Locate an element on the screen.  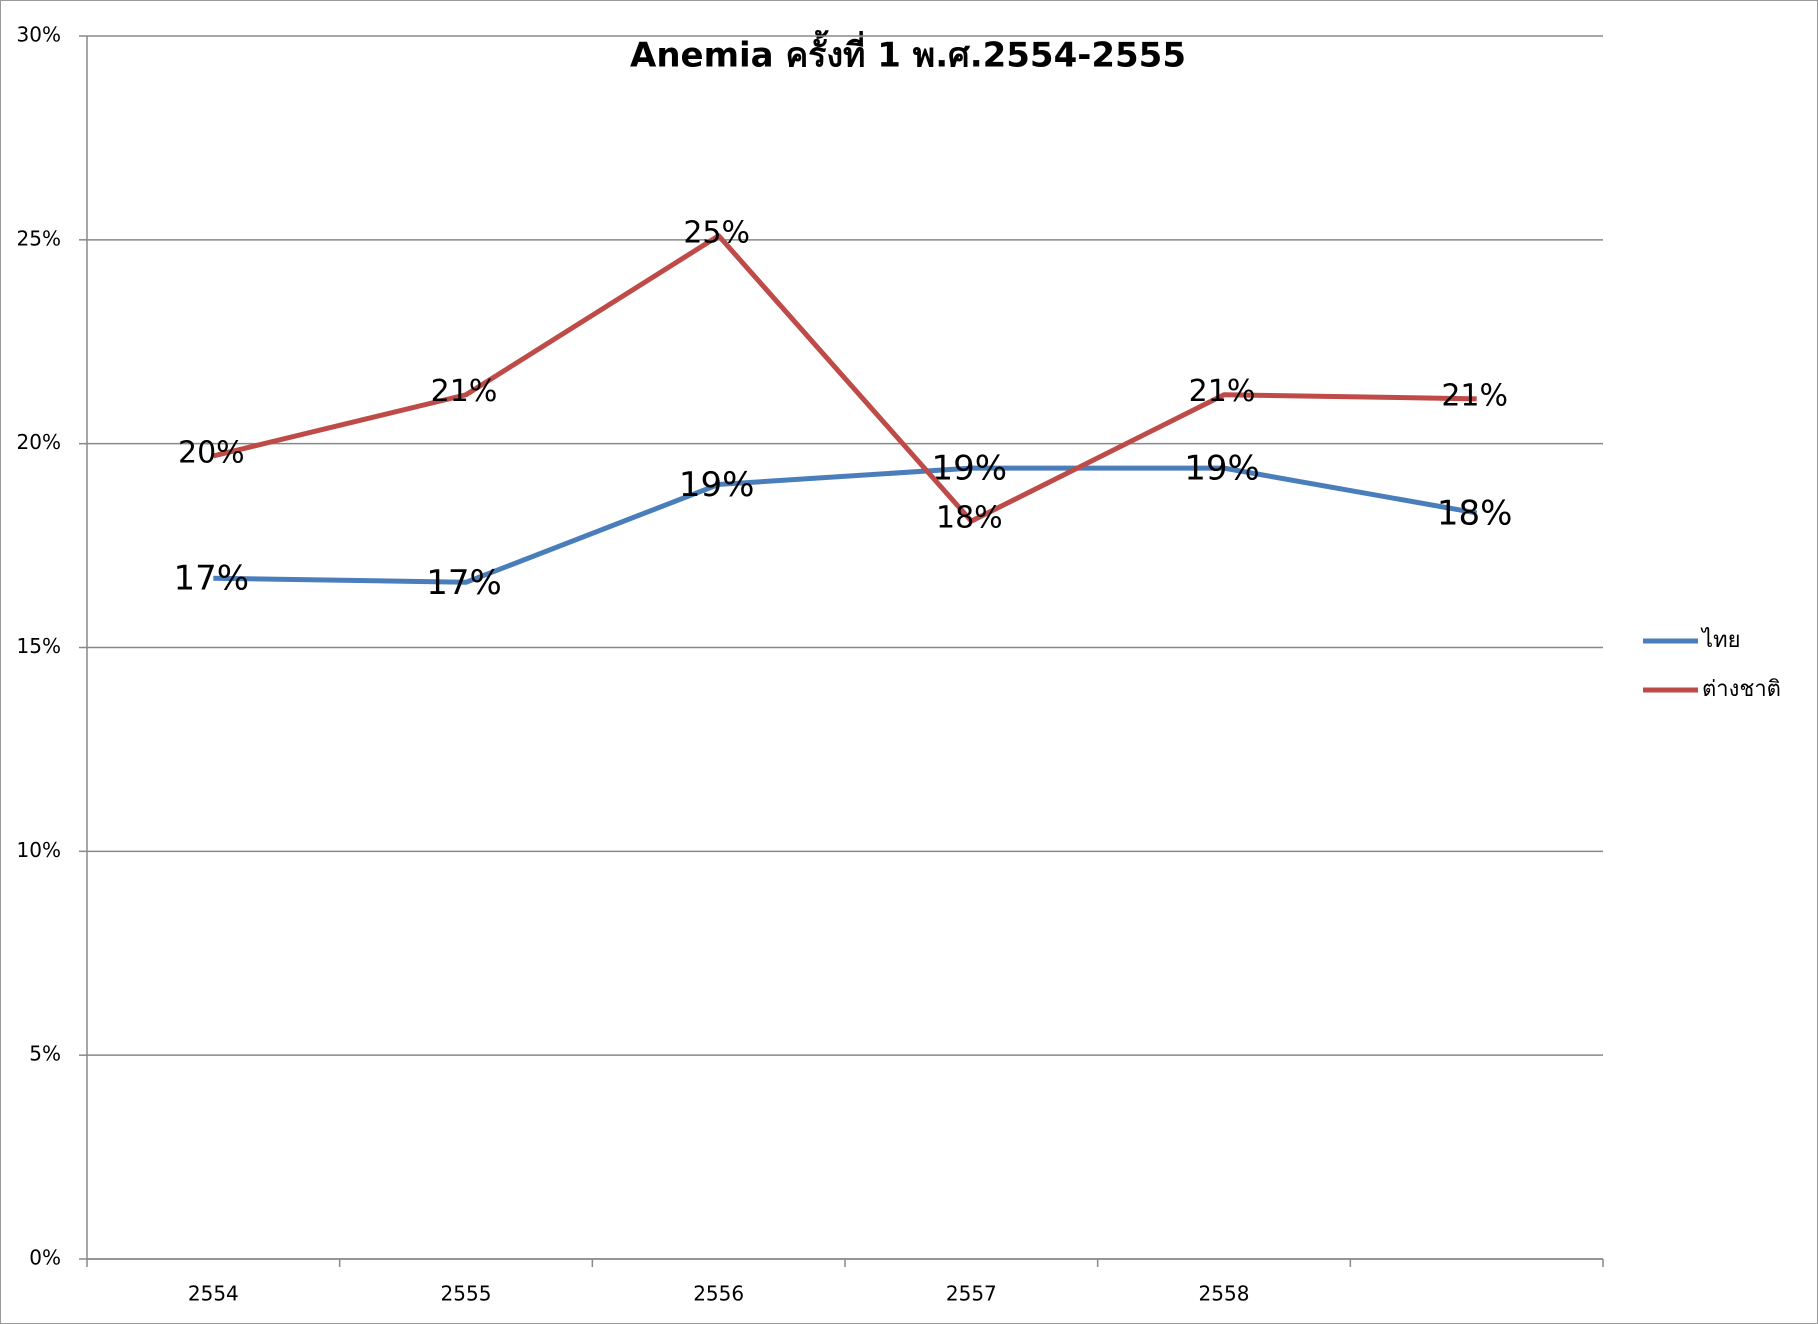
chart-title: Anemia ครั้งที่ 1 พ.ศ.2554-2555 is located at coordinates (908, 53).